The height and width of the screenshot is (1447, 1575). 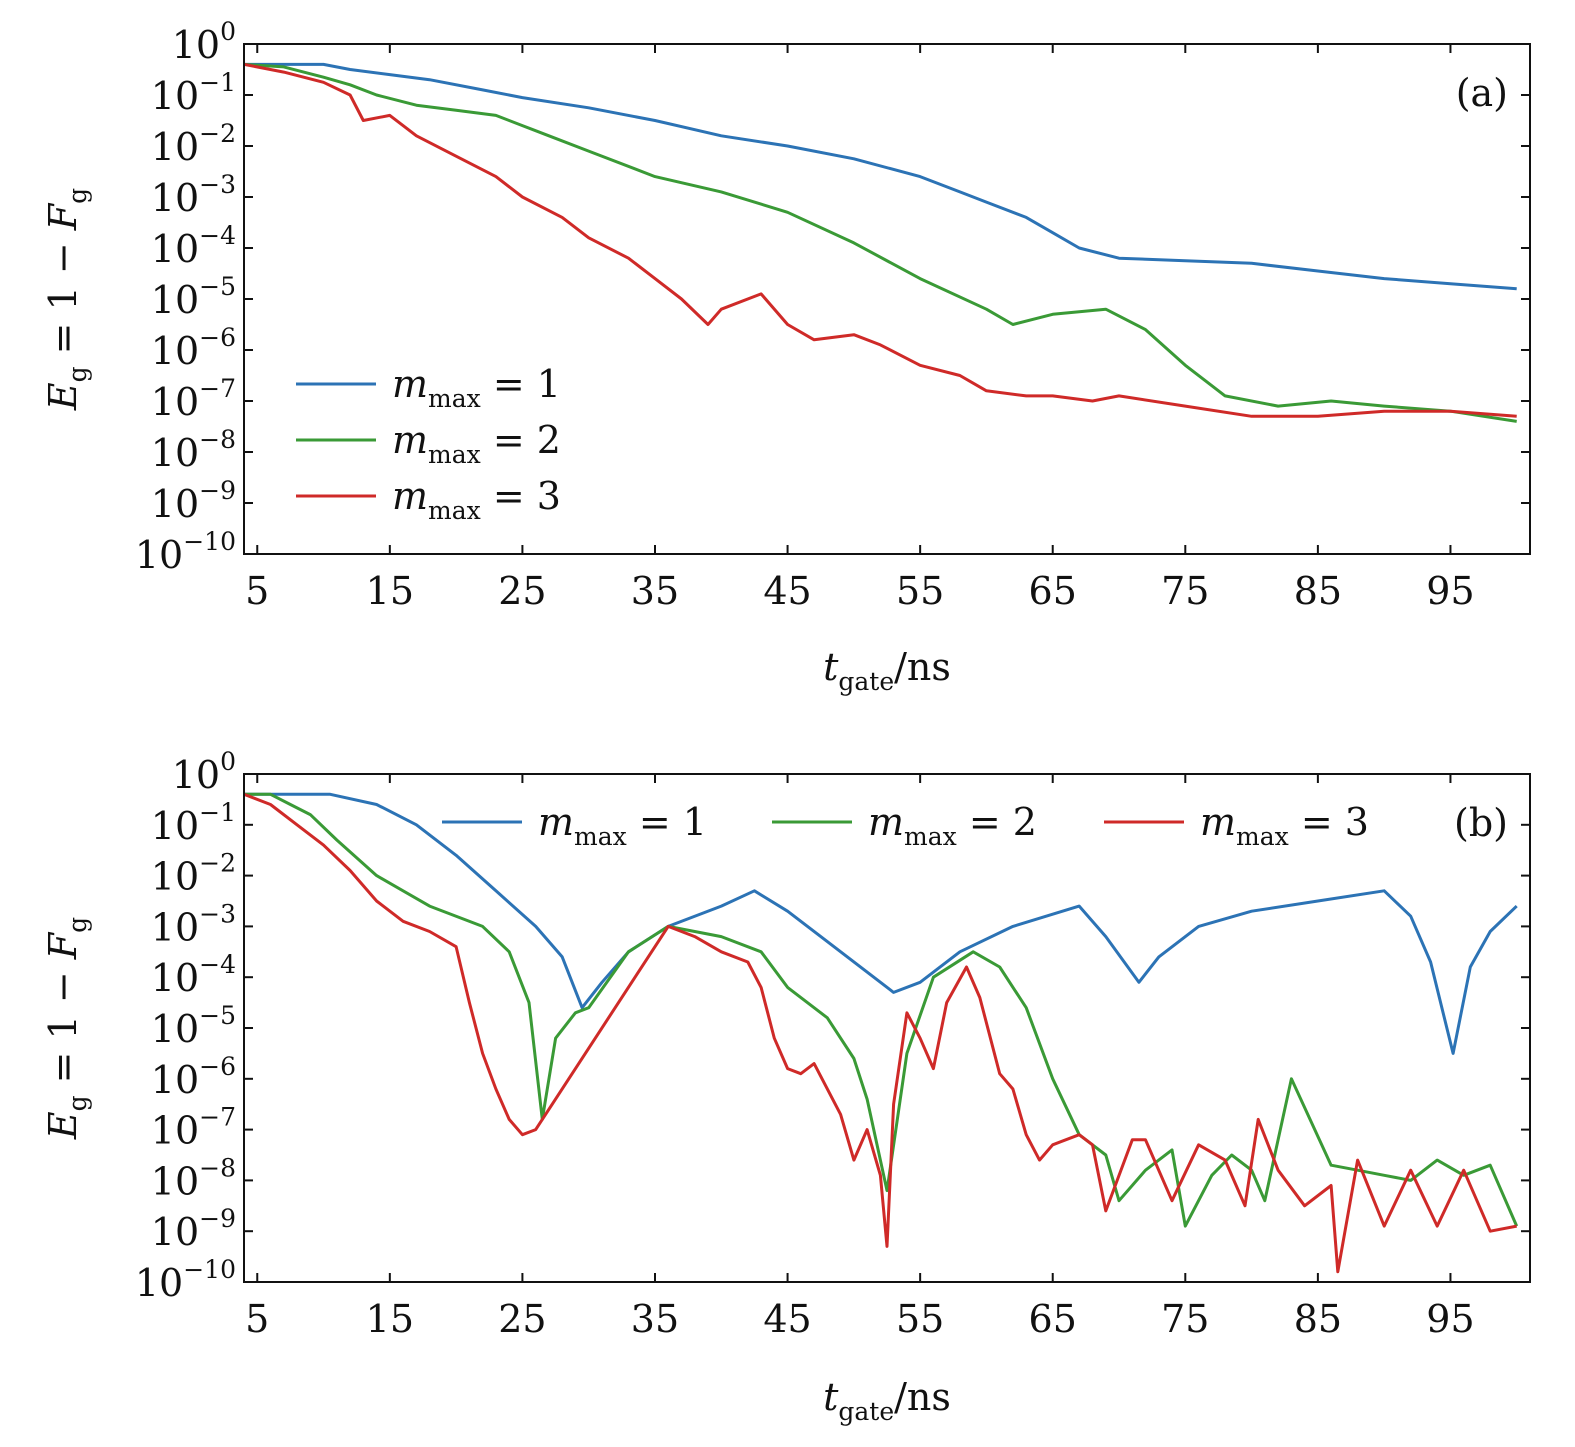 I want to click on y-tick-exponent: −1, so click(x=217, y=812).